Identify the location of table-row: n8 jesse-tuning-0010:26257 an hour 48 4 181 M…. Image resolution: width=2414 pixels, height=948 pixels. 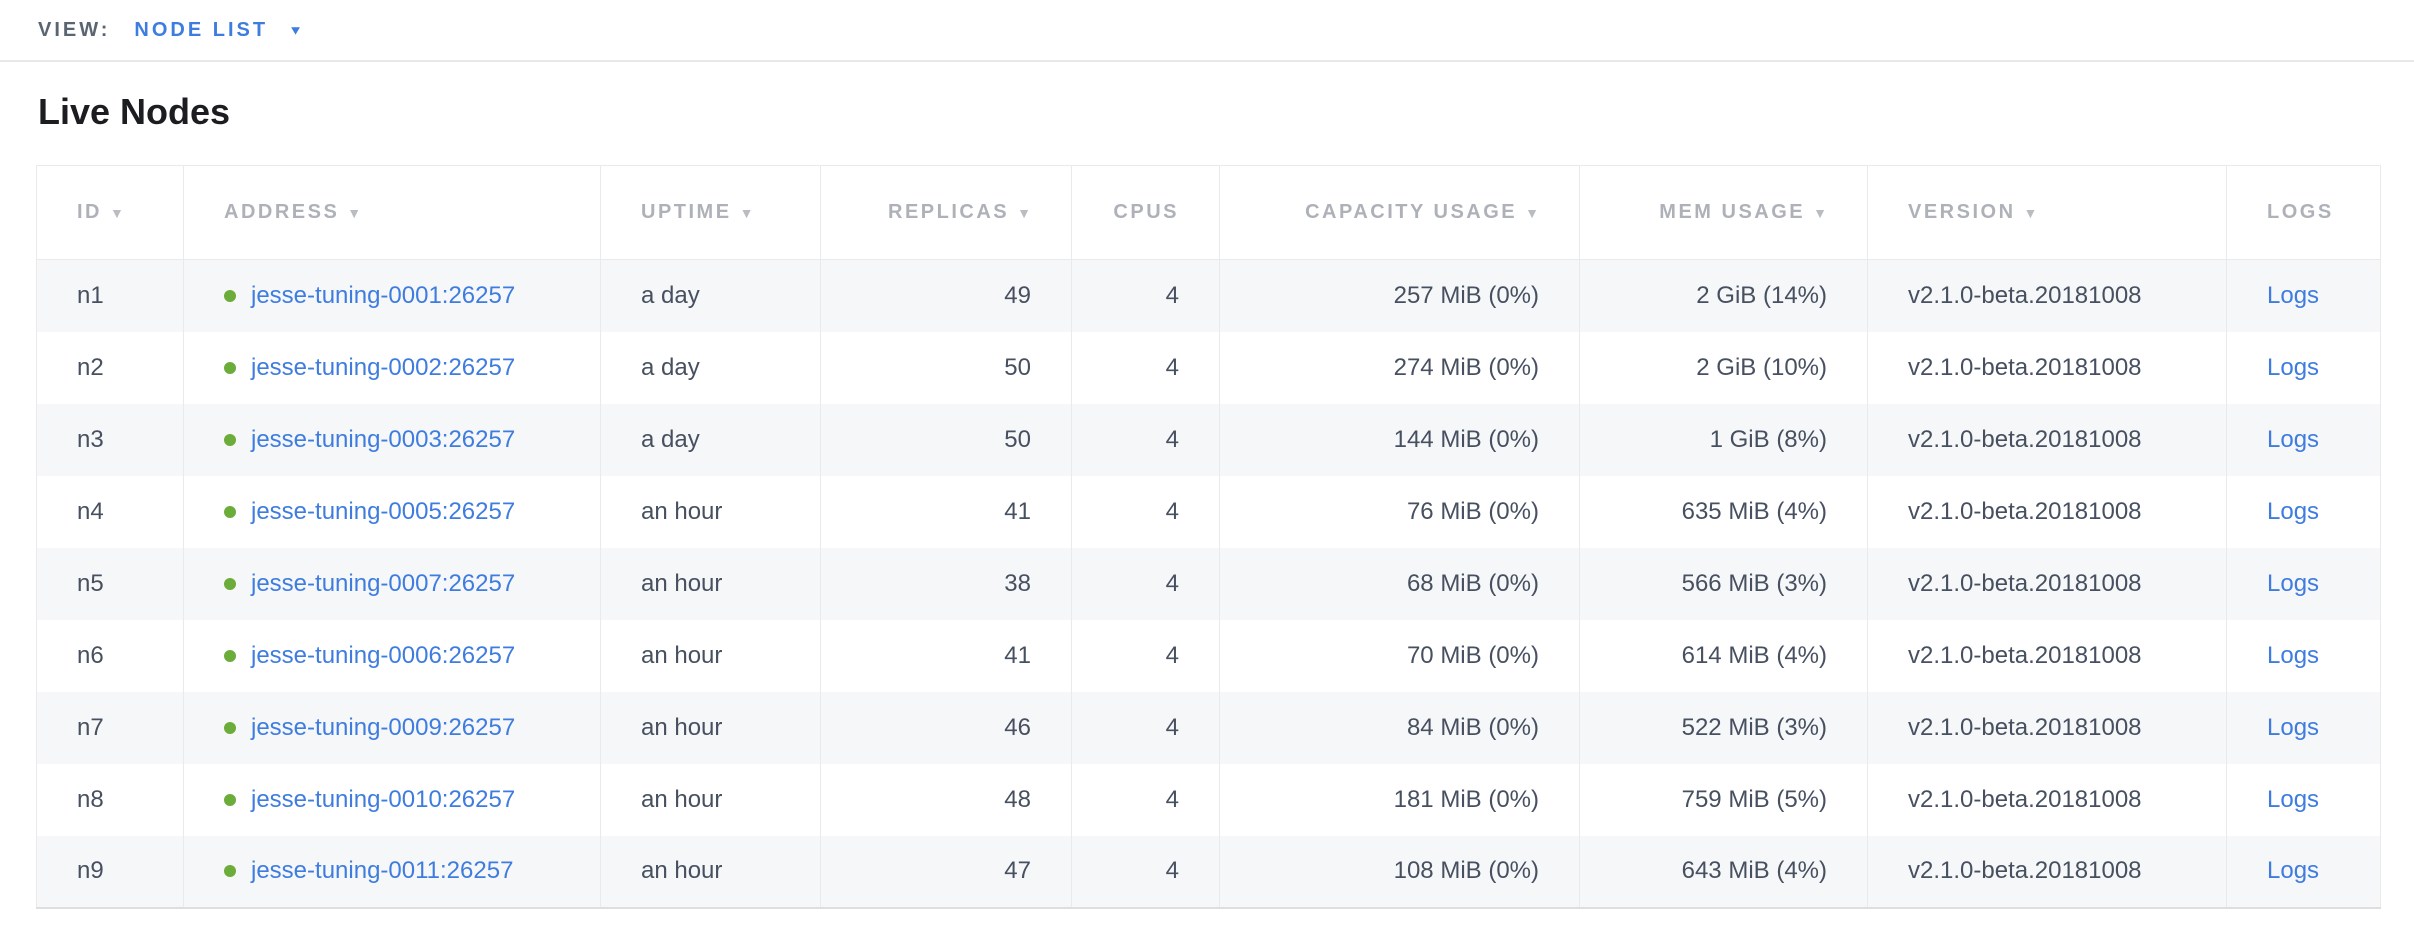
(1208, 799).